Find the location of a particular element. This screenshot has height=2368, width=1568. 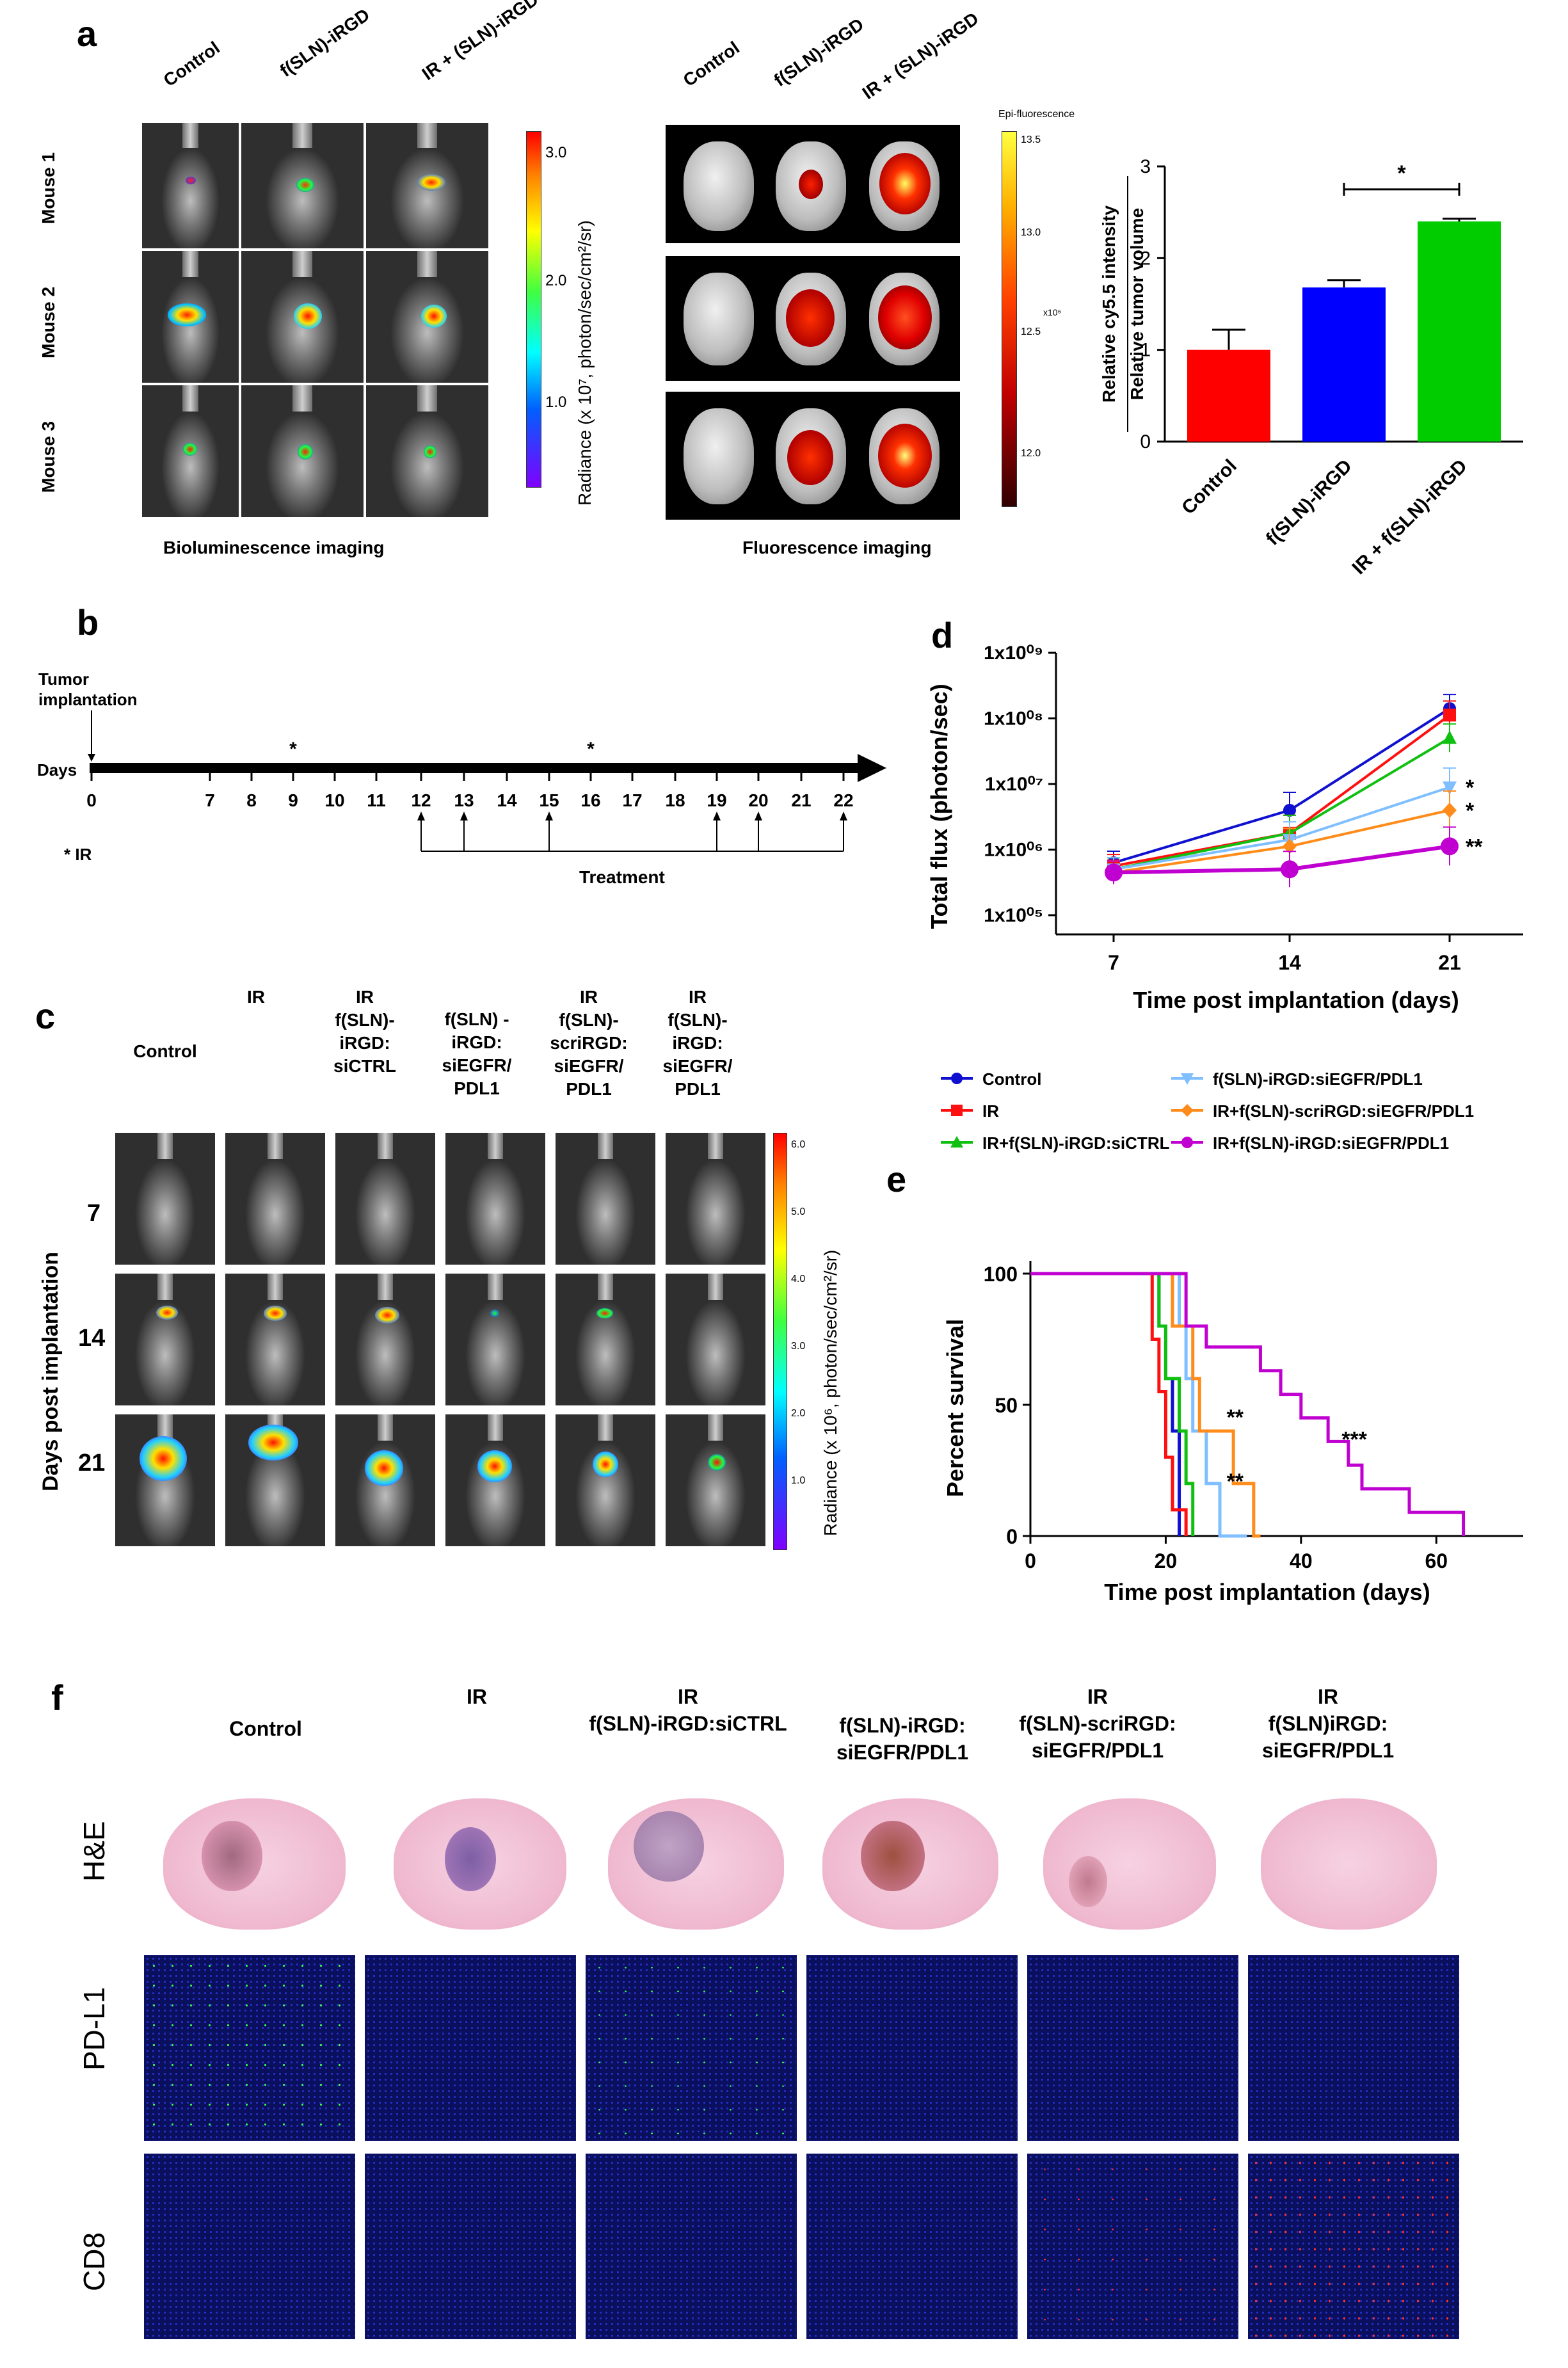

bli-col-header-control: Control is located at coordinates (191, 64).